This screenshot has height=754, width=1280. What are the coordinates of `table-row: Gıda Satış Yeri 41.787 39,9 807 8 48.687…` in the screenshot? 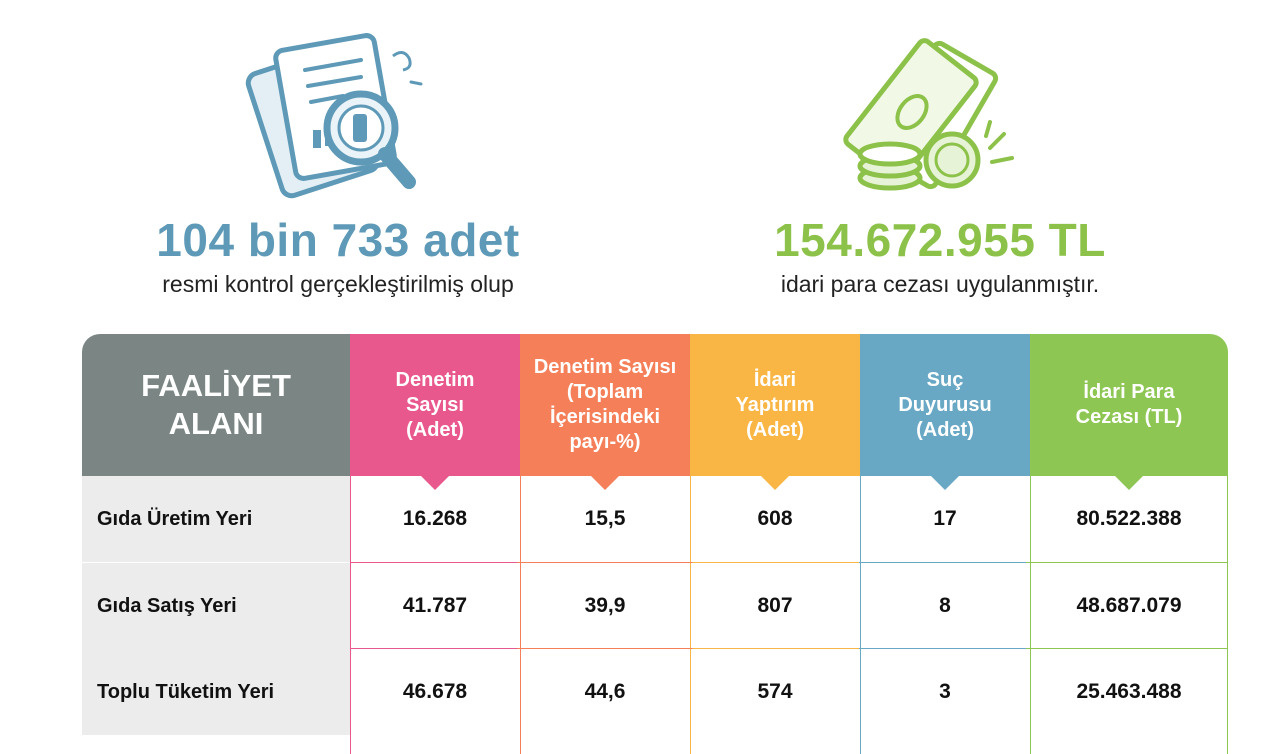 It's located at (655, 606).